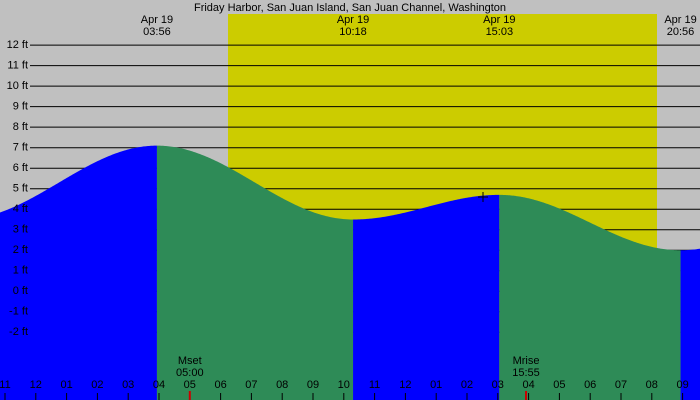 The height and width of the screenshot is (400, 700). I want to click on y-tick-label: 5 ft, so click(20, 189).